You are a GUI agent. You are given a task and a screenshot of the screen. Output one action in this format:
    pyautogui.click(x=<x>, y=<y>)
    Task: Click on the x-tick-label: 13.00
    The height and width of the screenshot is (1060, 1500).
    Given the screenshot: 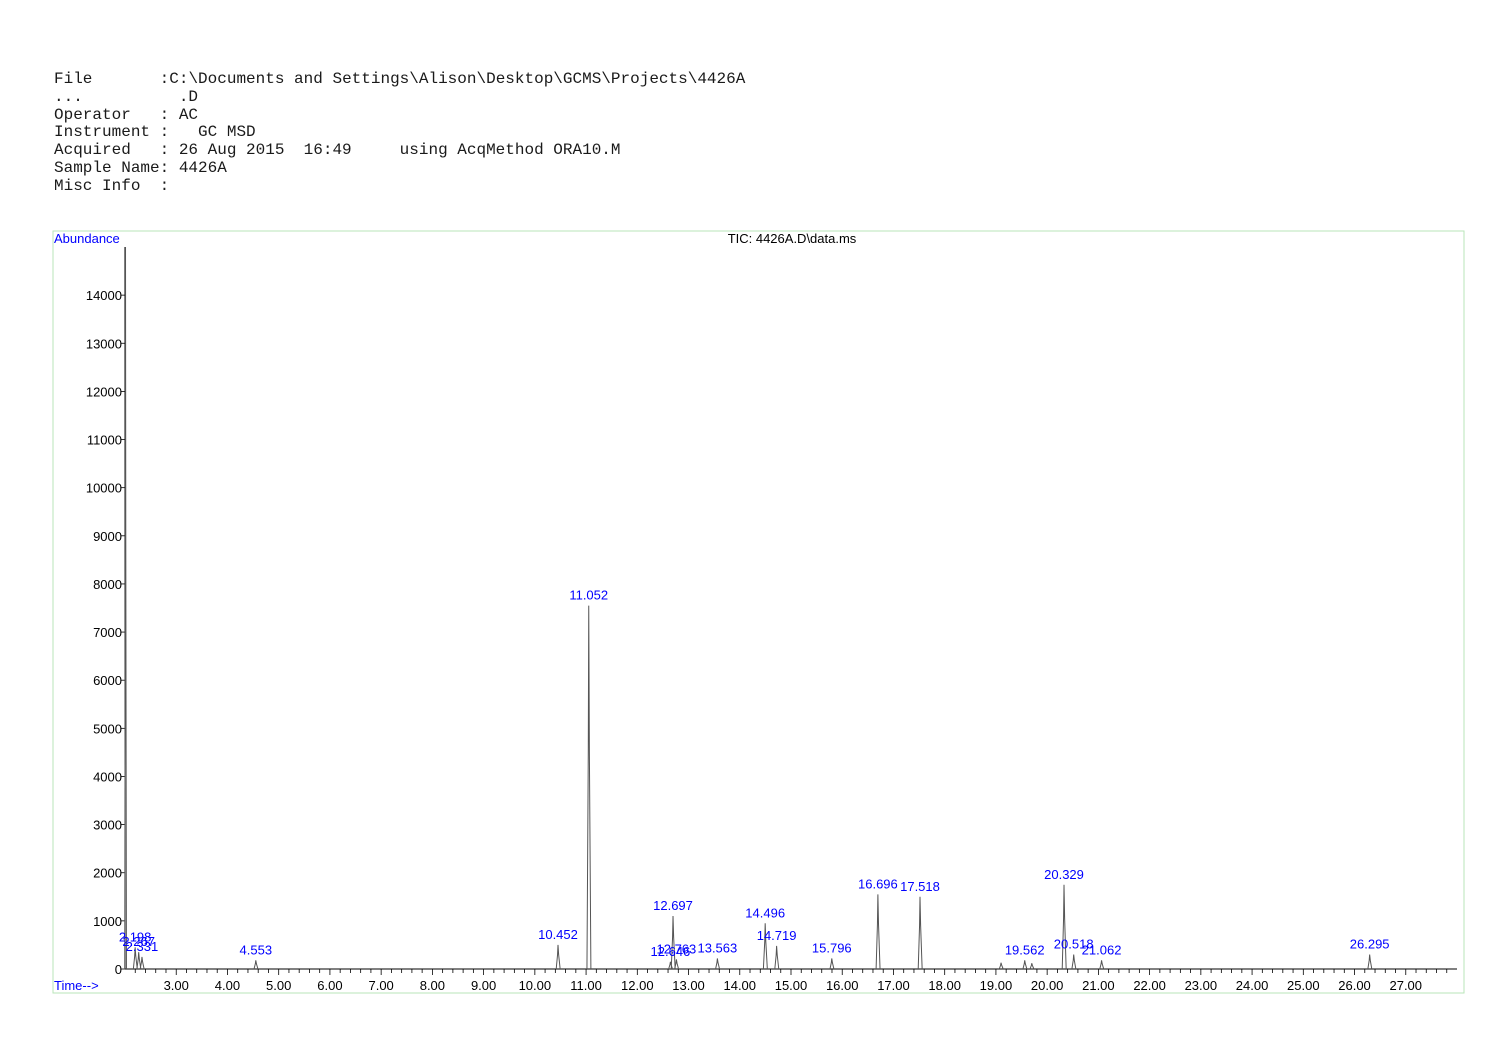 What is the action you would take?
    pyautogui.click(x=688, y=985)
    